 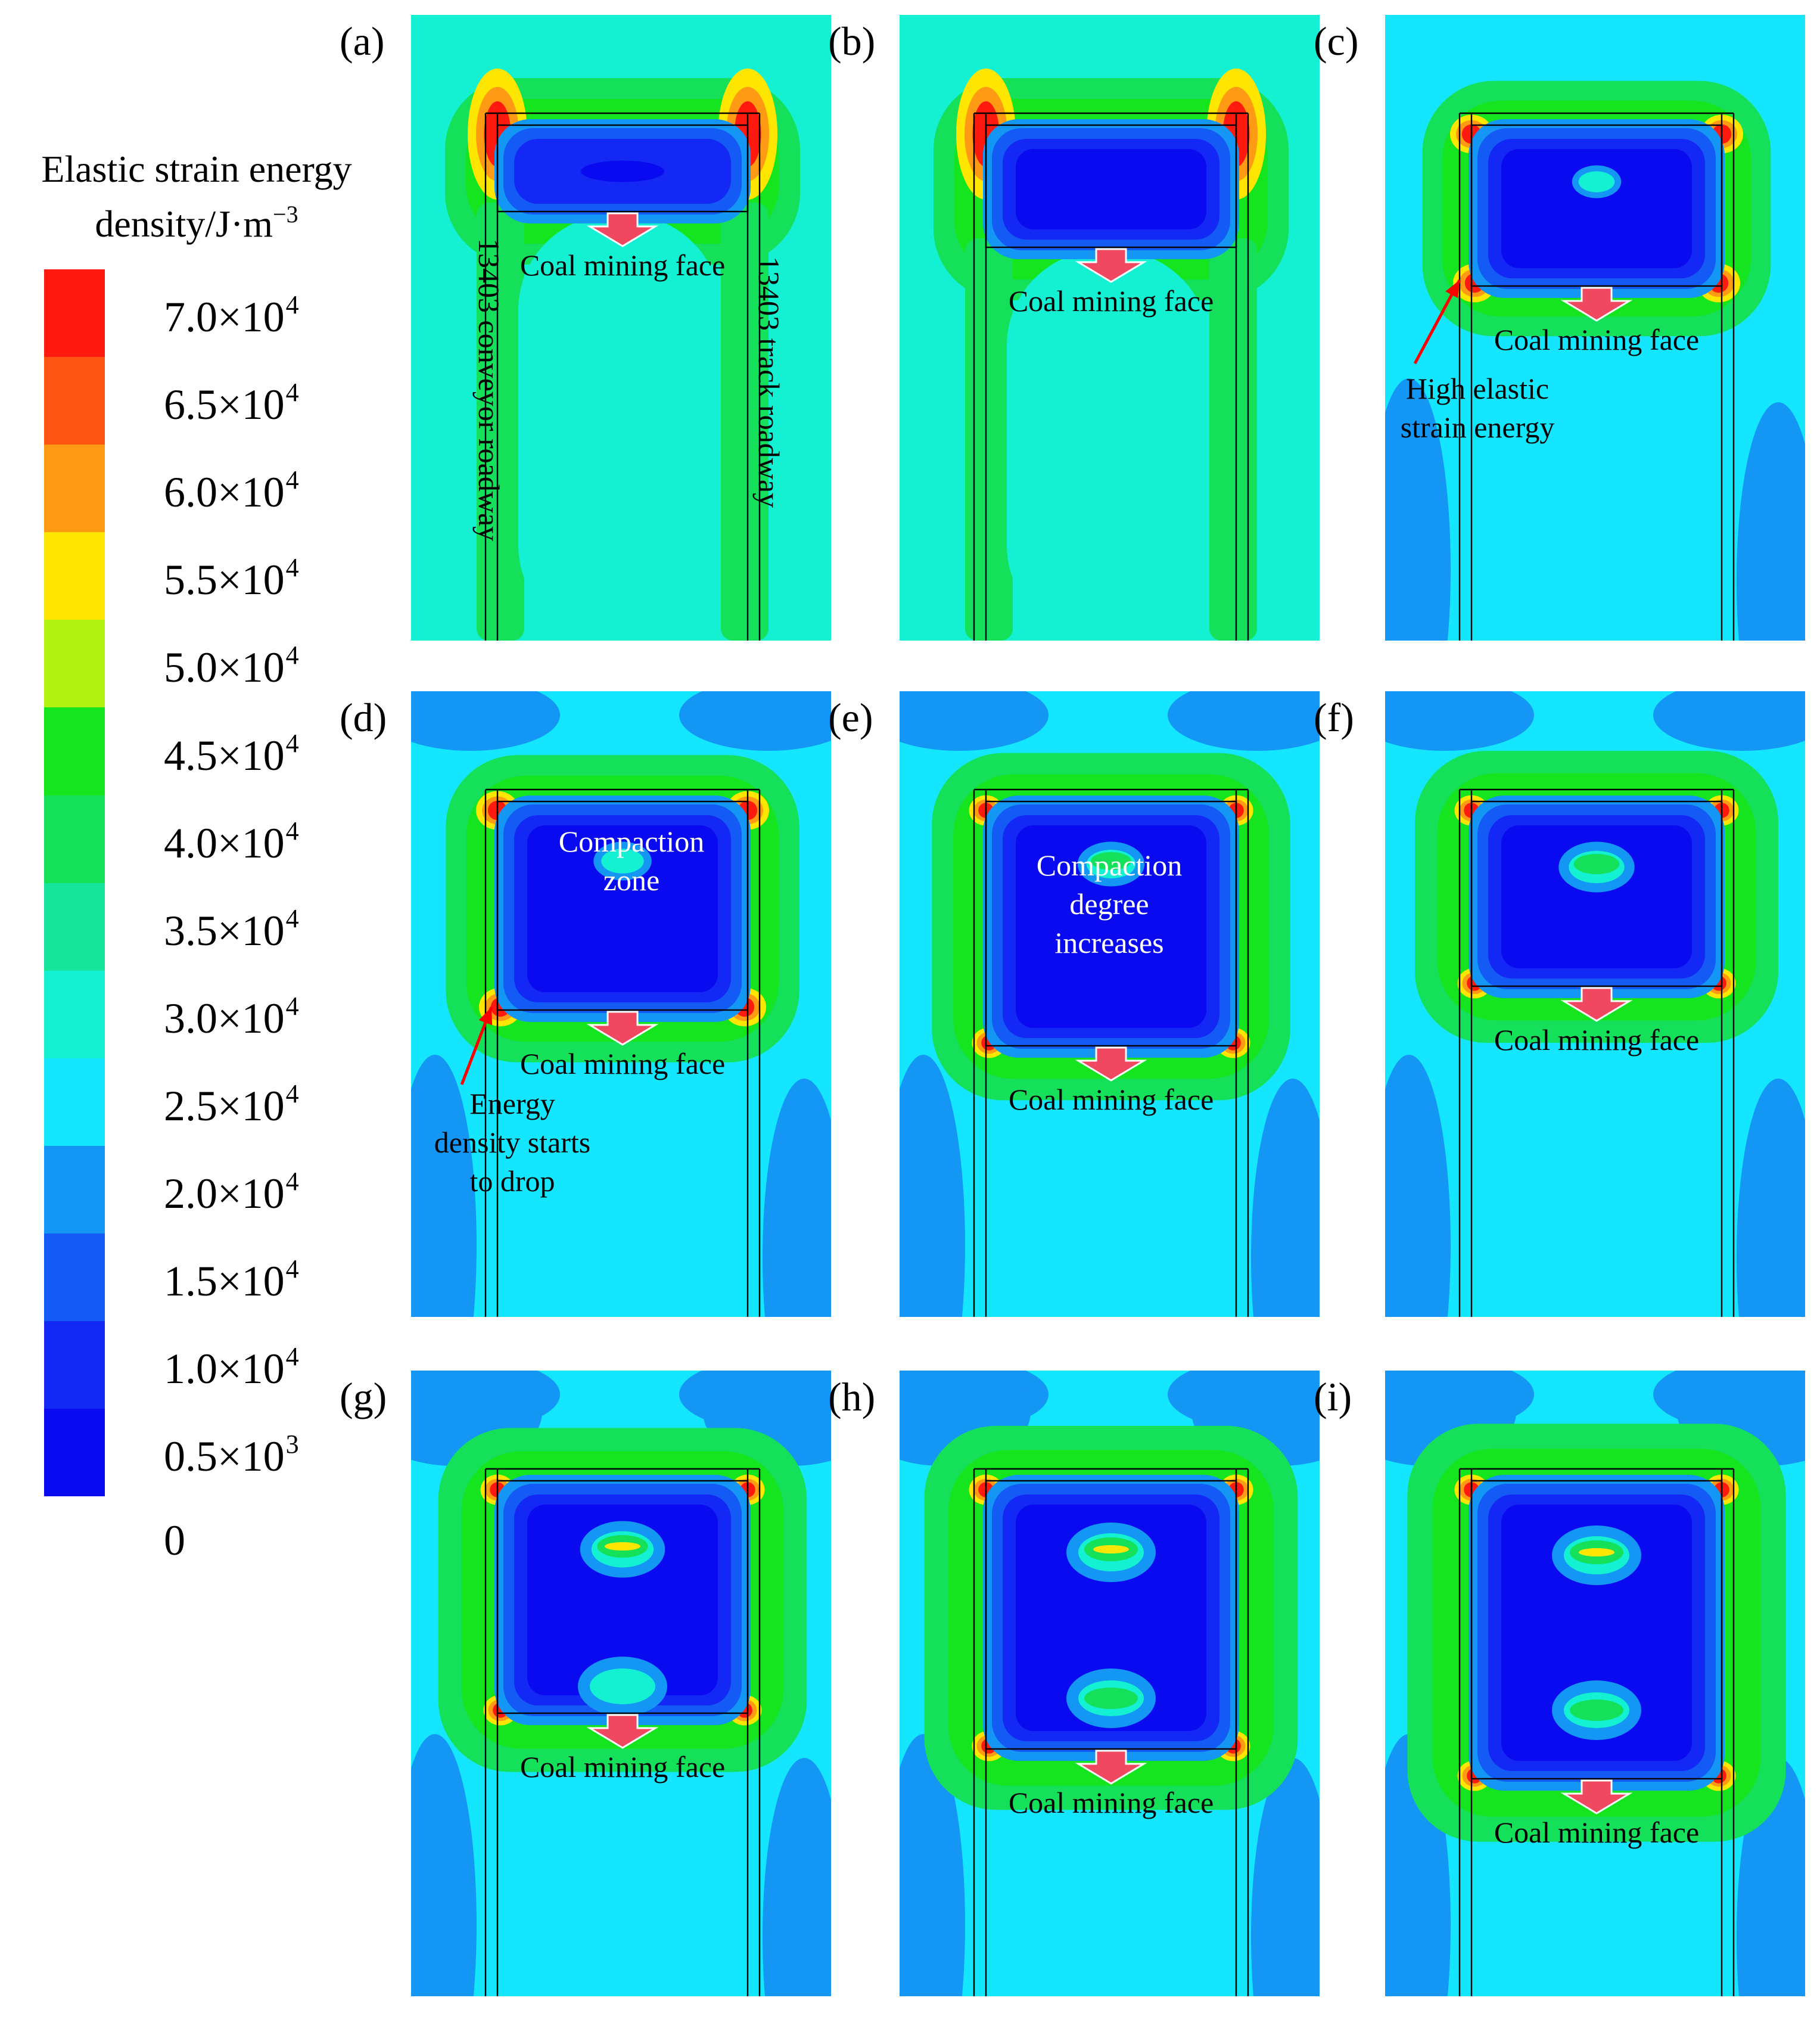 I want to click on legend-title-unit: density/J·m, so click(x=184, y=224).